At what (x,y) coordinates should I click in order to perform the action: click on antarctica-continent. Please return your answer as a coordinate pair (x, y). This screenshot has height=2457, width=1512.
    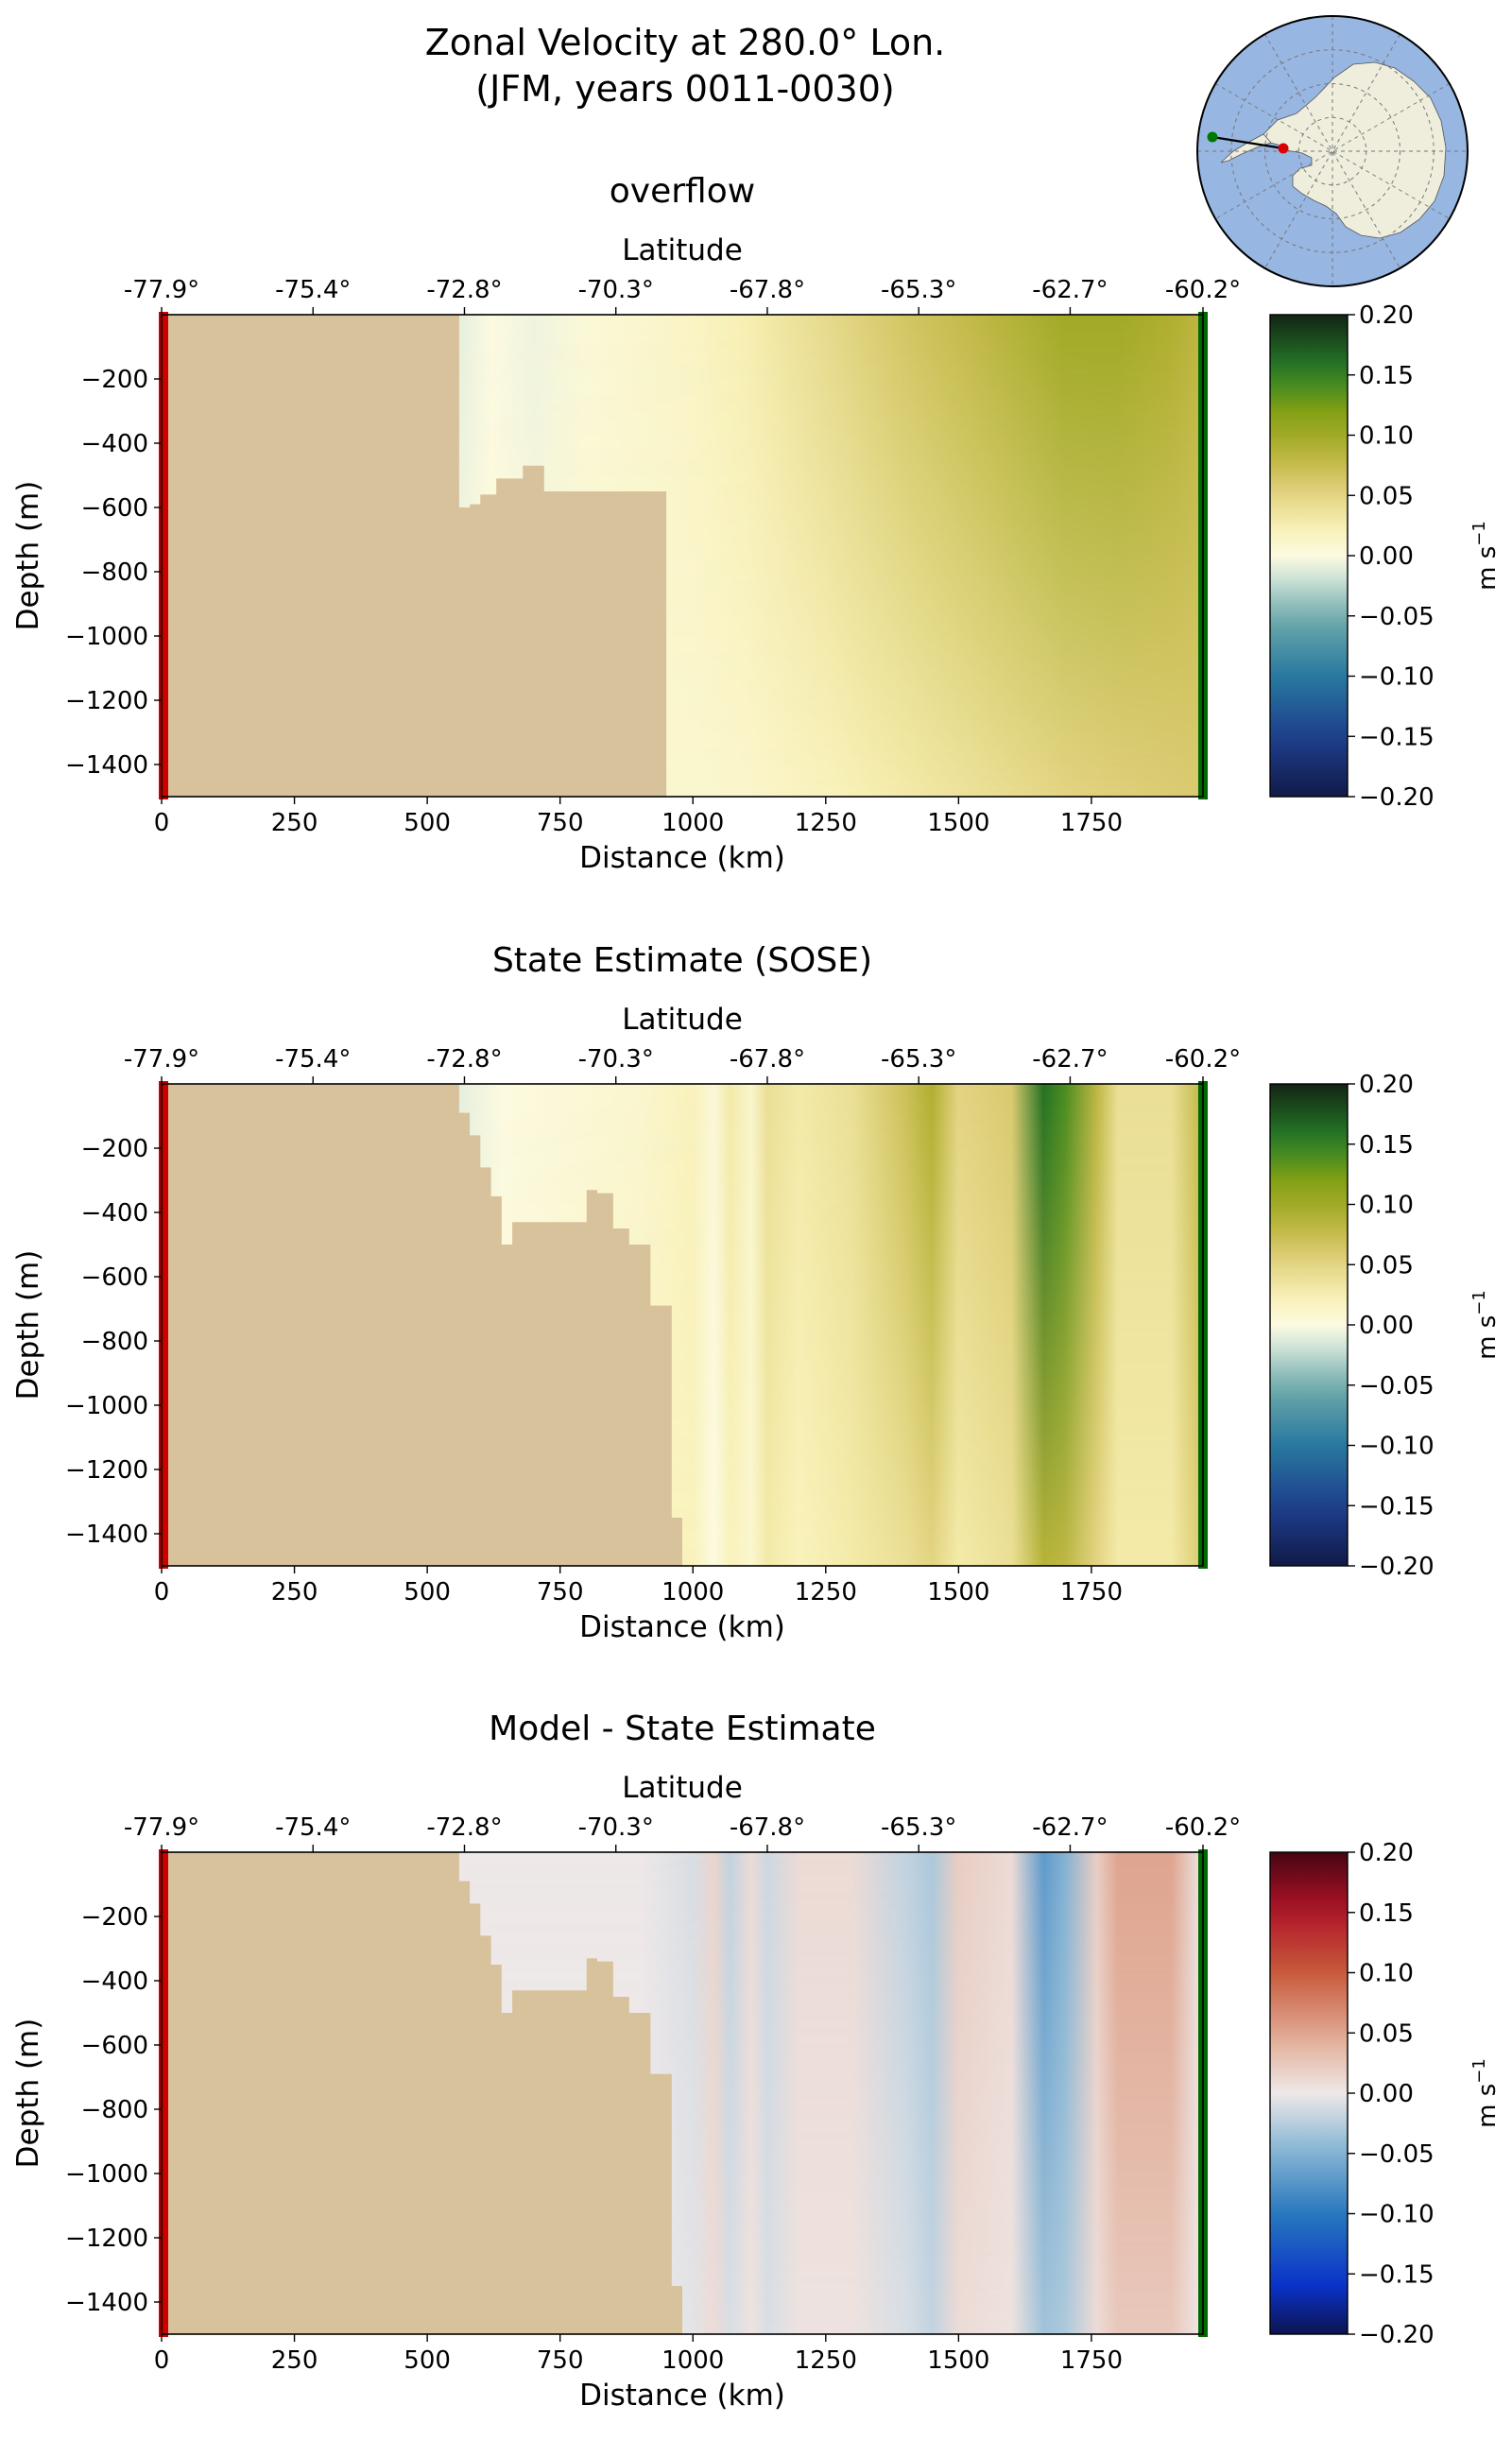
    Looking at the image, I should click on (1355, 150).